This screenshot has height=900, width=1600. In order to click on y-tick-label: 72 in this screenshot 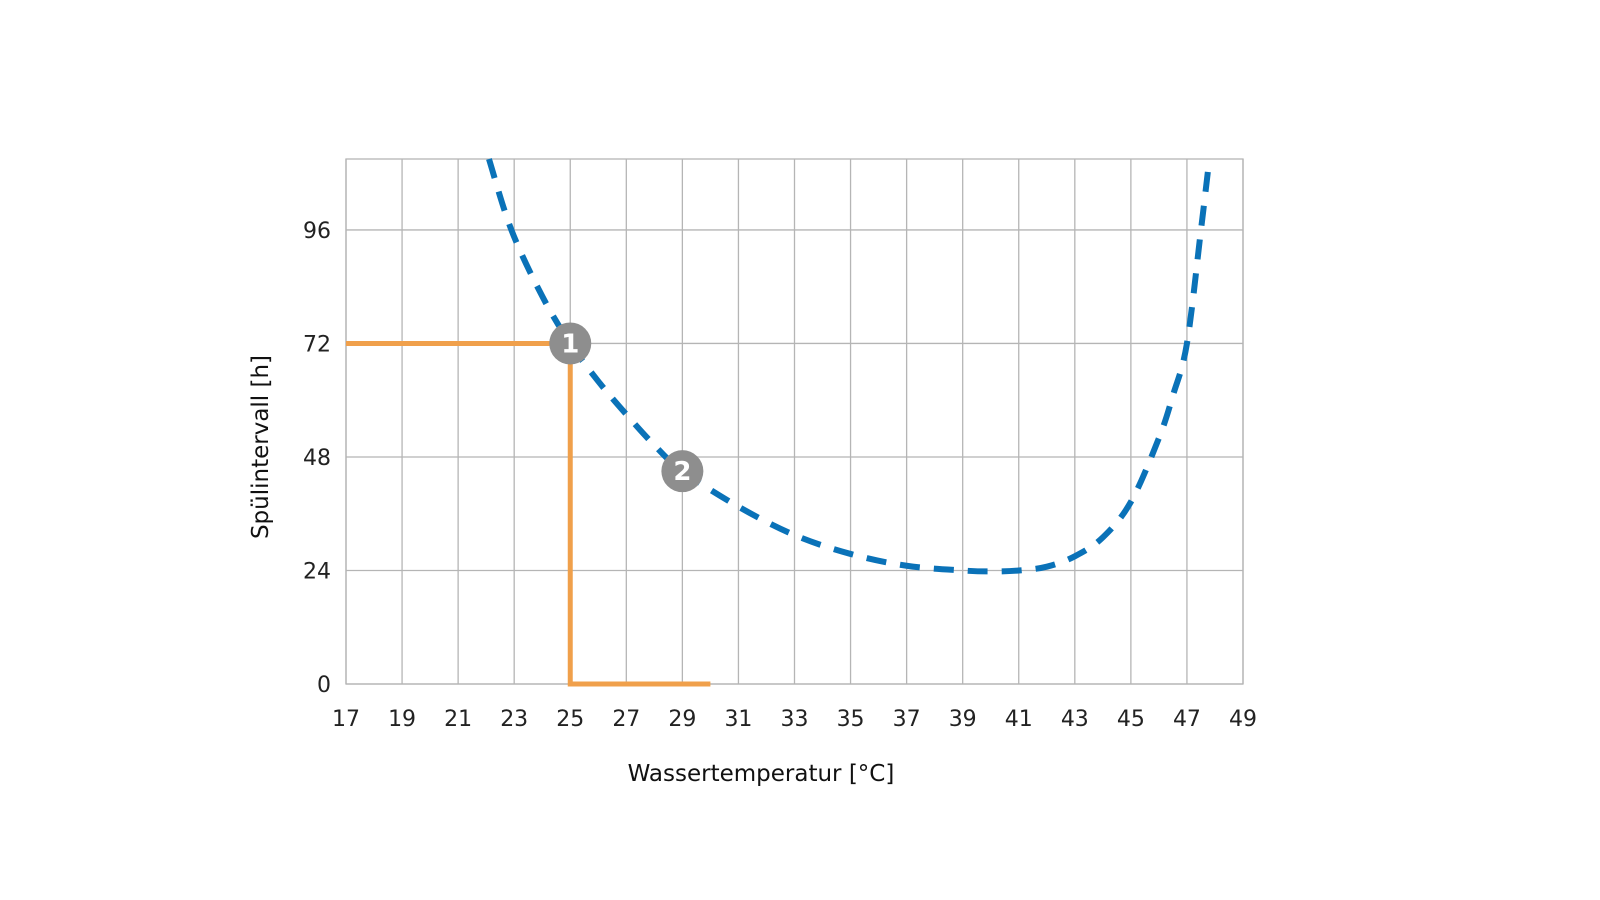, I will do `click(317, 344)`.